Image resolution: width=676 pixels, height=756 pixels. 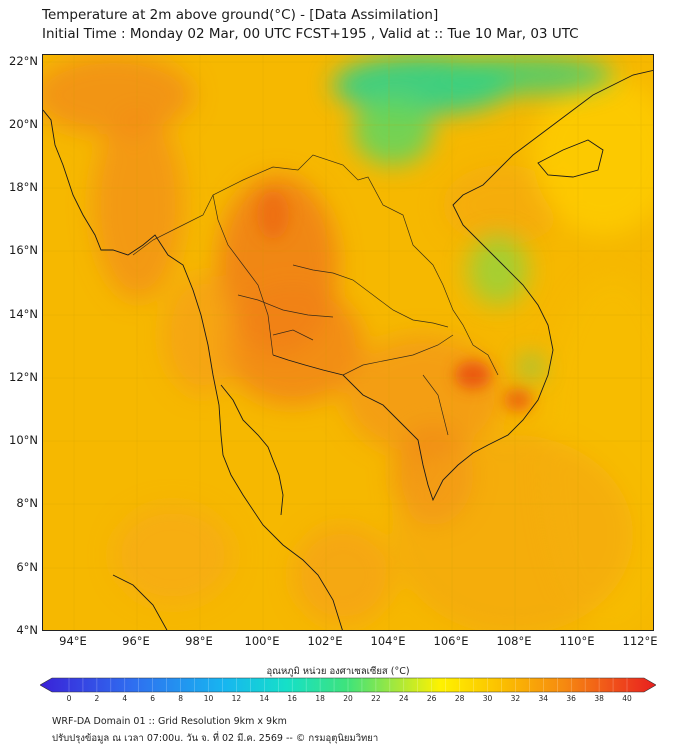 I want to click on colorbar-tick: 40, so click(x=627, y=698).